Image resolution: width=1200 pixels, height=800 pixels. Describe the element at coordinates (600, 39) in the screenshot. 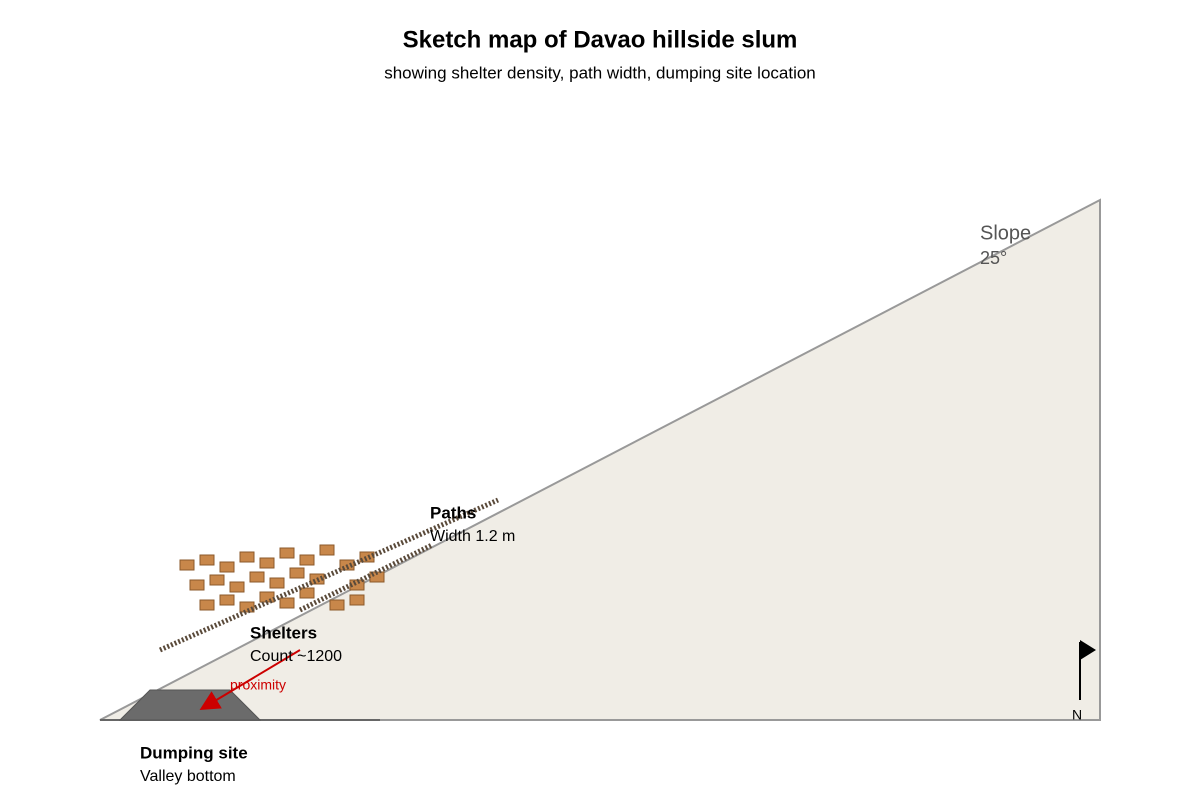

I see `title: Sketch map of Davao hillside slum` at that location.